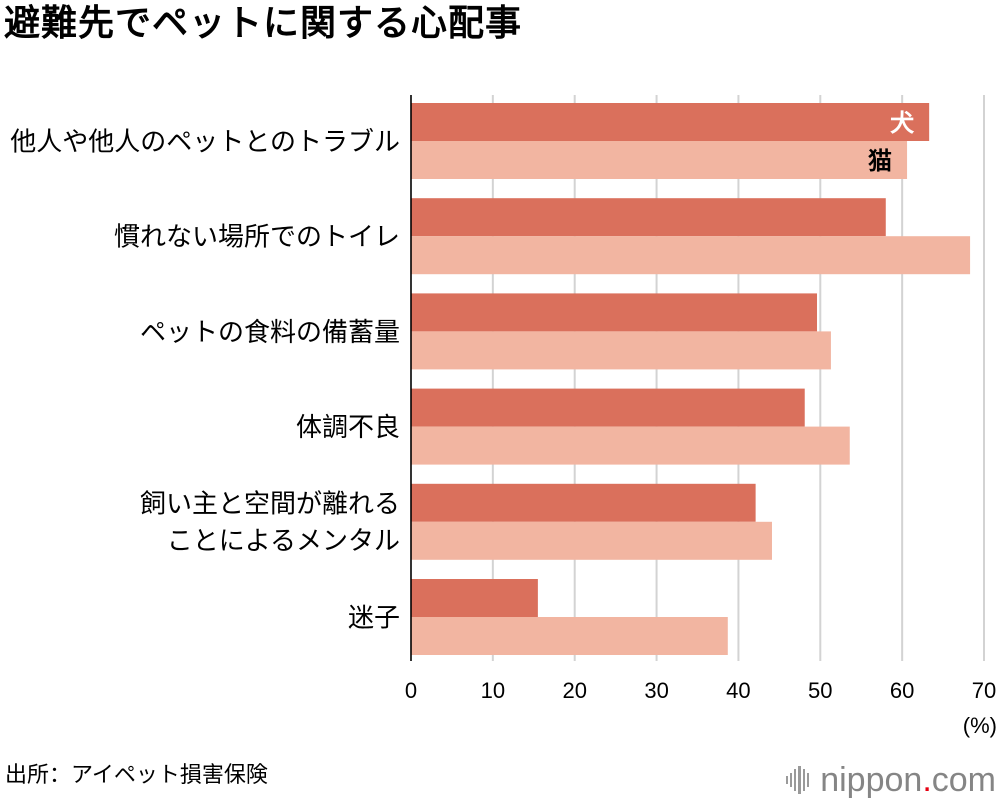 The image size is (1000, 800). I want to click on category-label: 慣れない場所でのトイレ, so click(257, 237).